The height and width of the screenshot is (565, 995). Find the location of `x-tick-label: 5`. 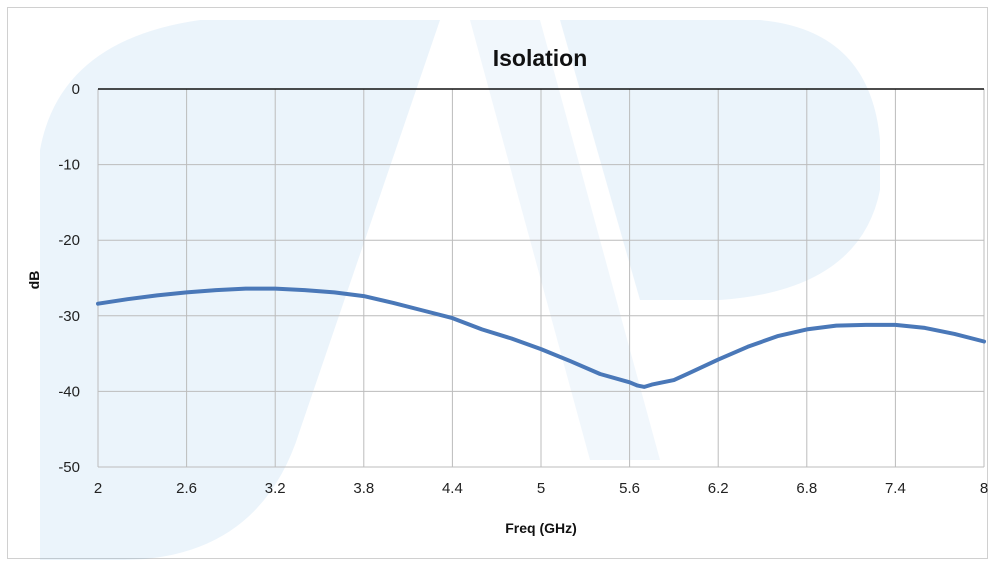

x-tick-label: 5 is located at coordinates (541, 488).